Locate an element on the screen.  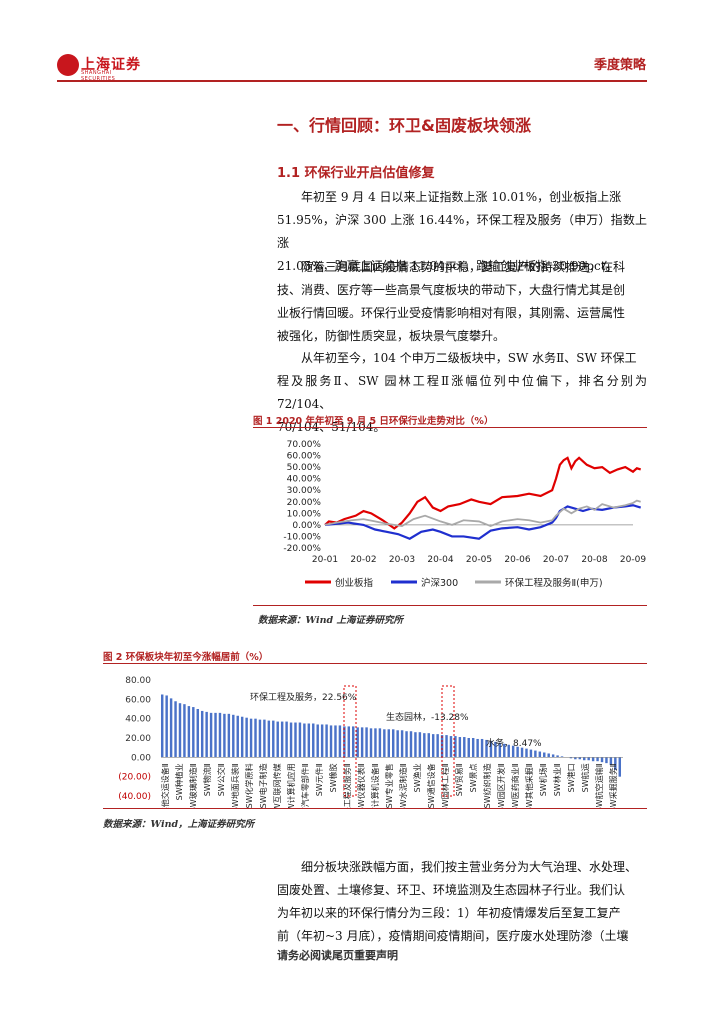
subsection-title: 1.1 环保行业开启估值修复 is located at coordinates (356, 173).